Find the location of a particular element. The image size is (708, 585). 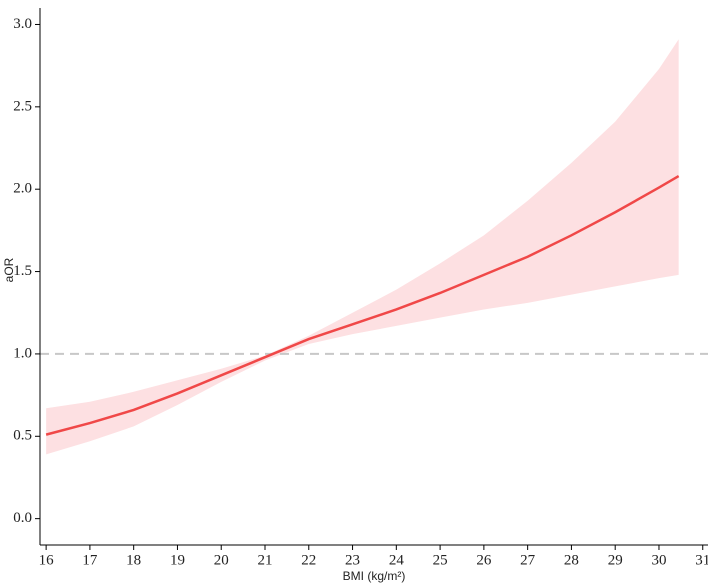

x-tick-label: 27 is located at coordinates (528, 560).